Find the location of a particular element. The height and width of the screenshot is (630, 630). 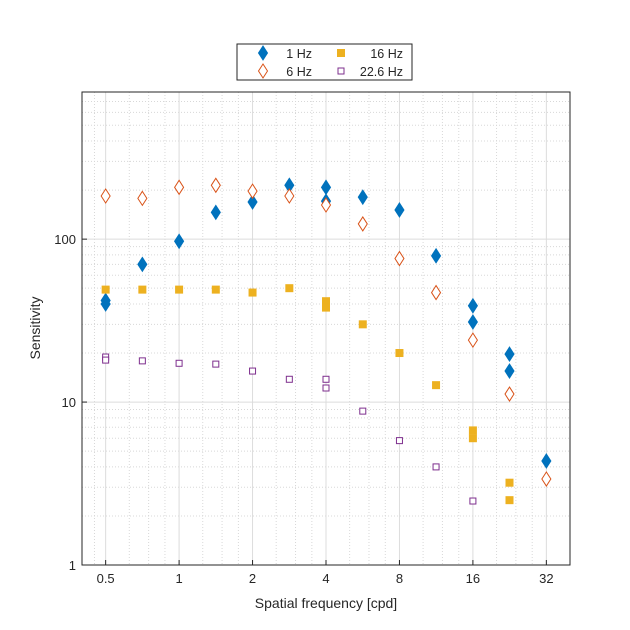

y-axis-label: Sensitivity is located at coordinates (35, 327).